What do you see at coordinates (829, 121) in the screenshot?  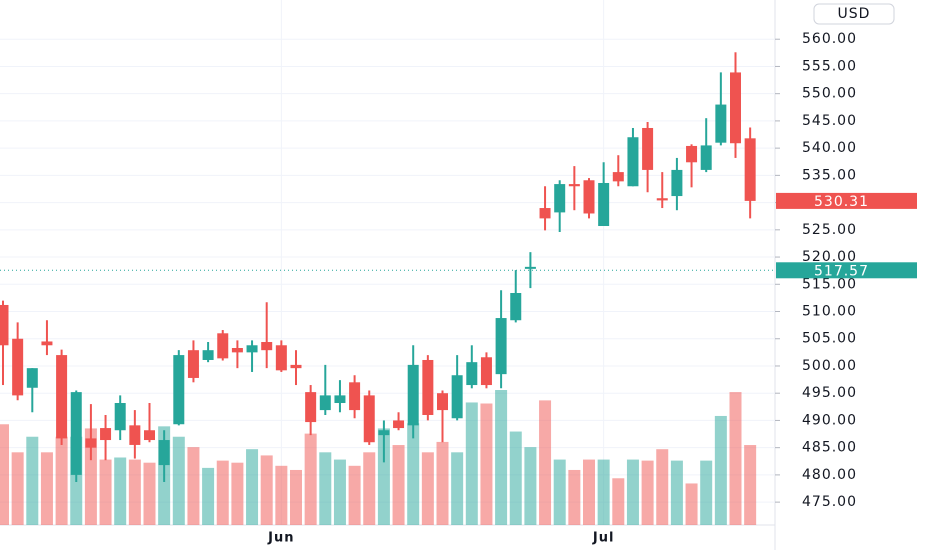 I see `y-tick-label: 545.00` at bounding box center [829, 121].